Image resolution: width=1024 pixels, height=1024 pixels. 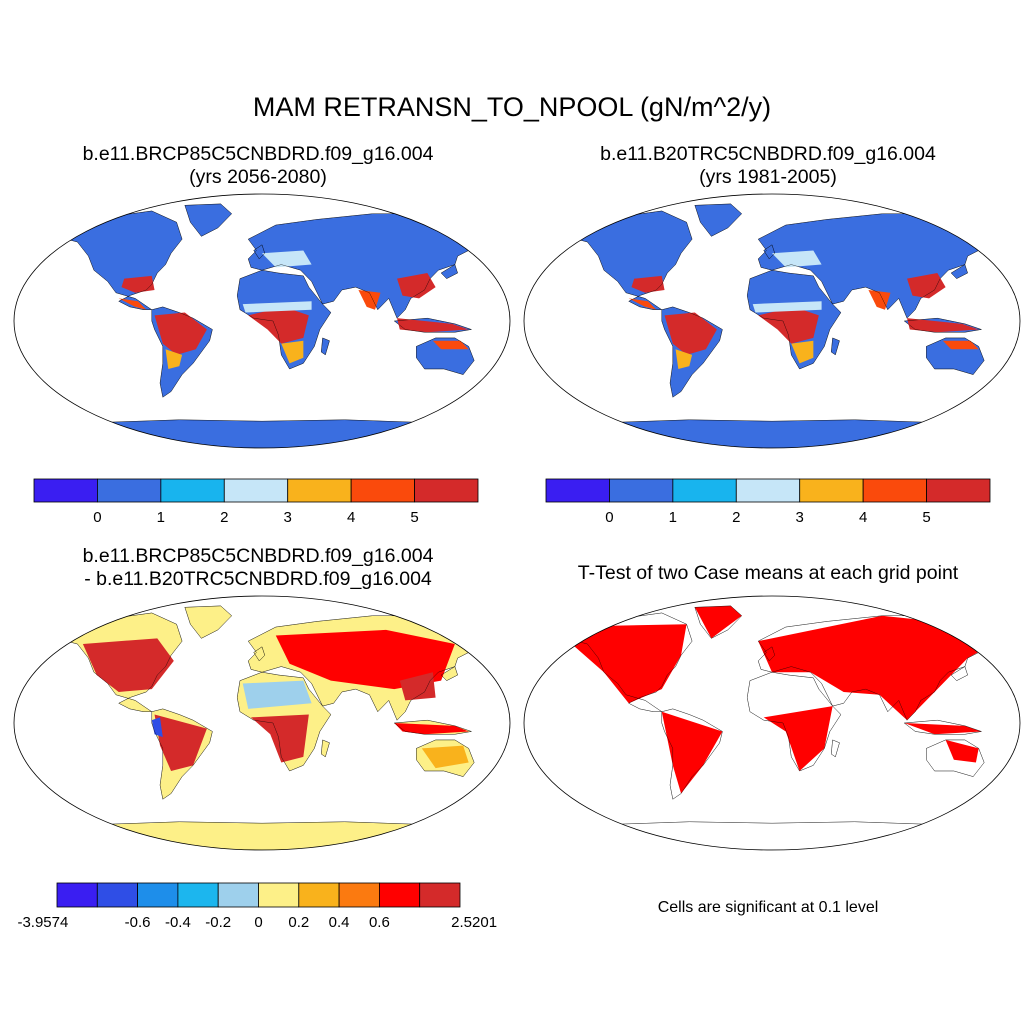 What do you see at coordinates (736, 517) in the screenshot?
I see `colorbar-abs-right-tick-label: 2` at bounding box center [736, 517].